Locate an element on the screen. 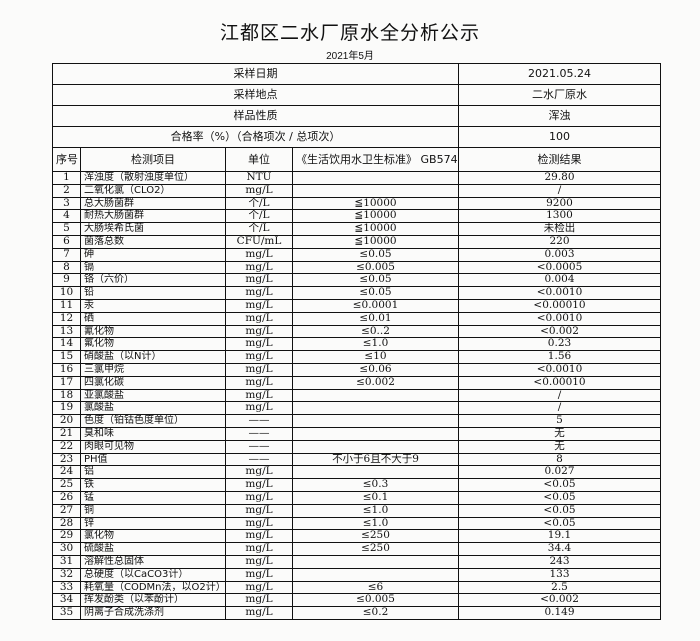  row-result: 0.149 is located at coordinates (559, 613).